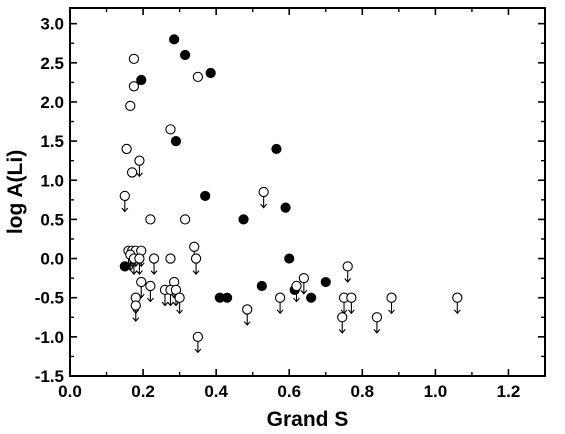 The width and height of the screenshot is (565, 434). Describe the element at coordinates (49, 376) in the screenshot. I see `y-tick-label: -1.5` at that location.